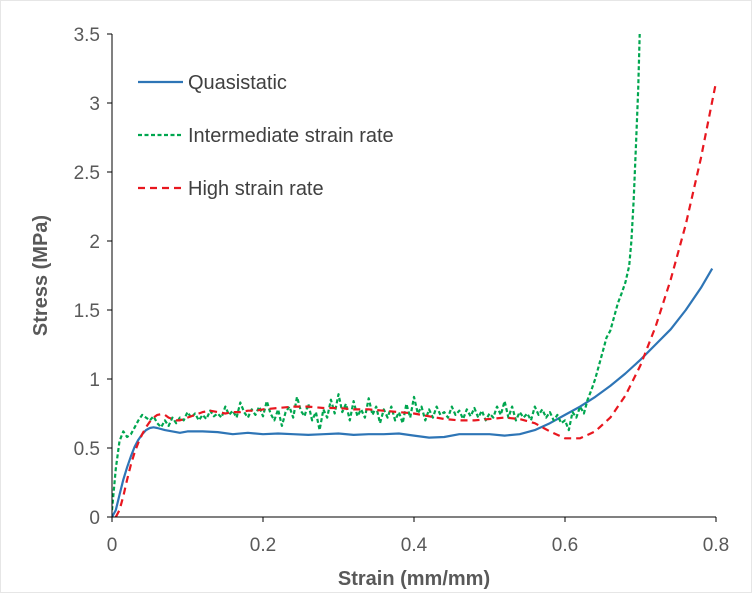  What do you see at coordinates (87, 449) in the screenshot?
I see `y-tick-label: 0.5` at bounding box center [87, 449].